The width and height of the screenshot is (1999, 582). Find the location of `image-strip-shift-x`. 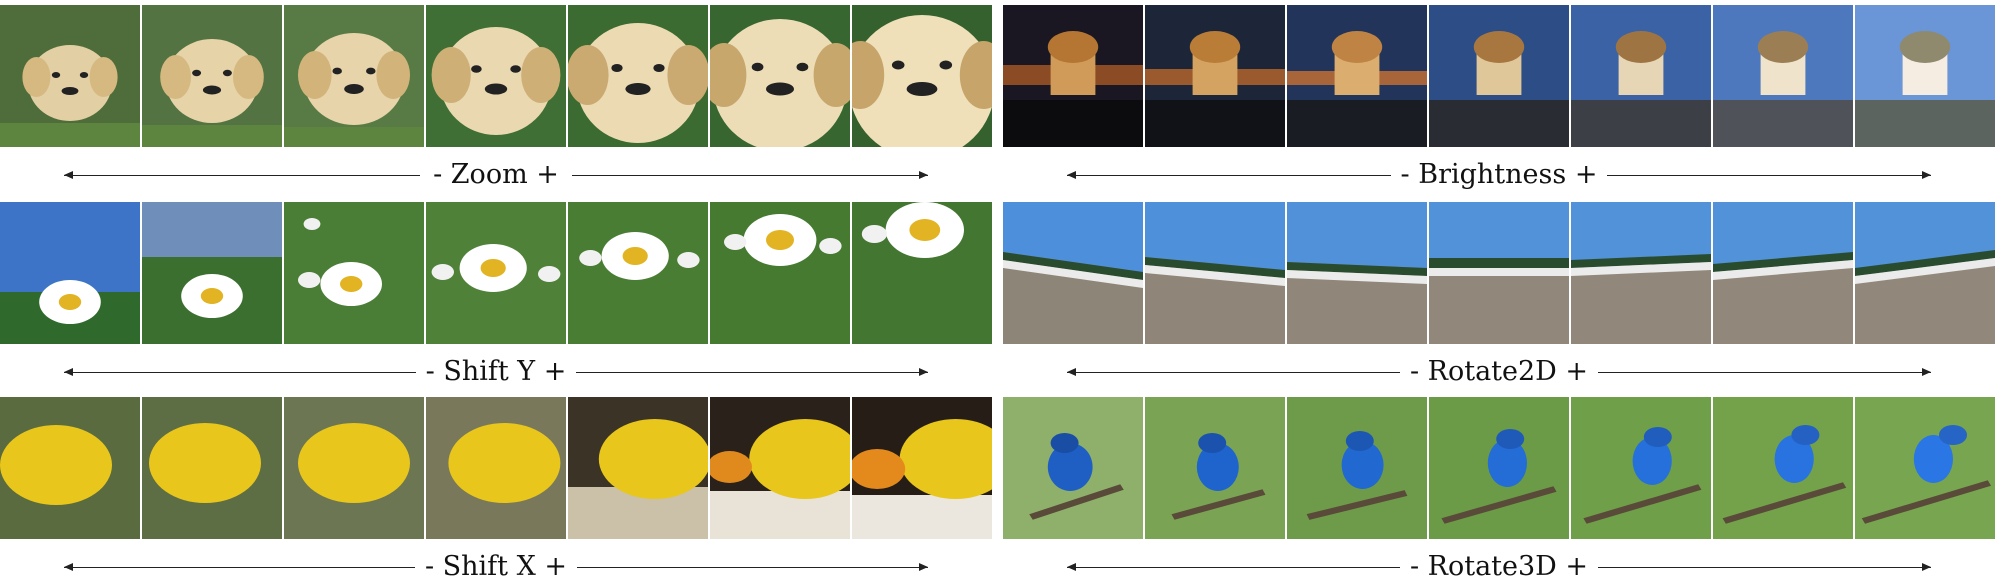

image-strip-shift-x is located at coordinates (496, 468).